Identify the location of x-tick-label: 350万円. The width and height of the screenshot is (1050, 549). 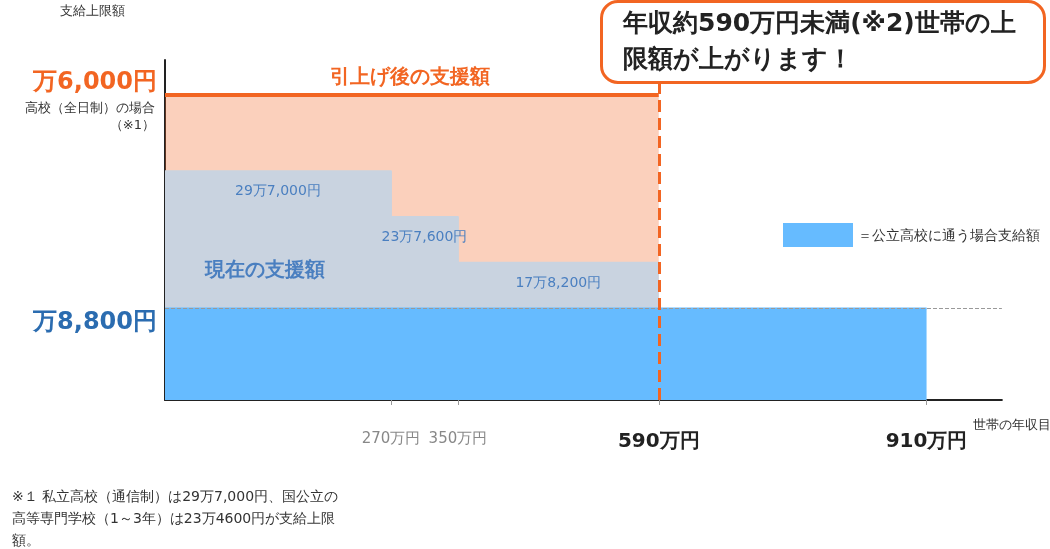
(458, 437).